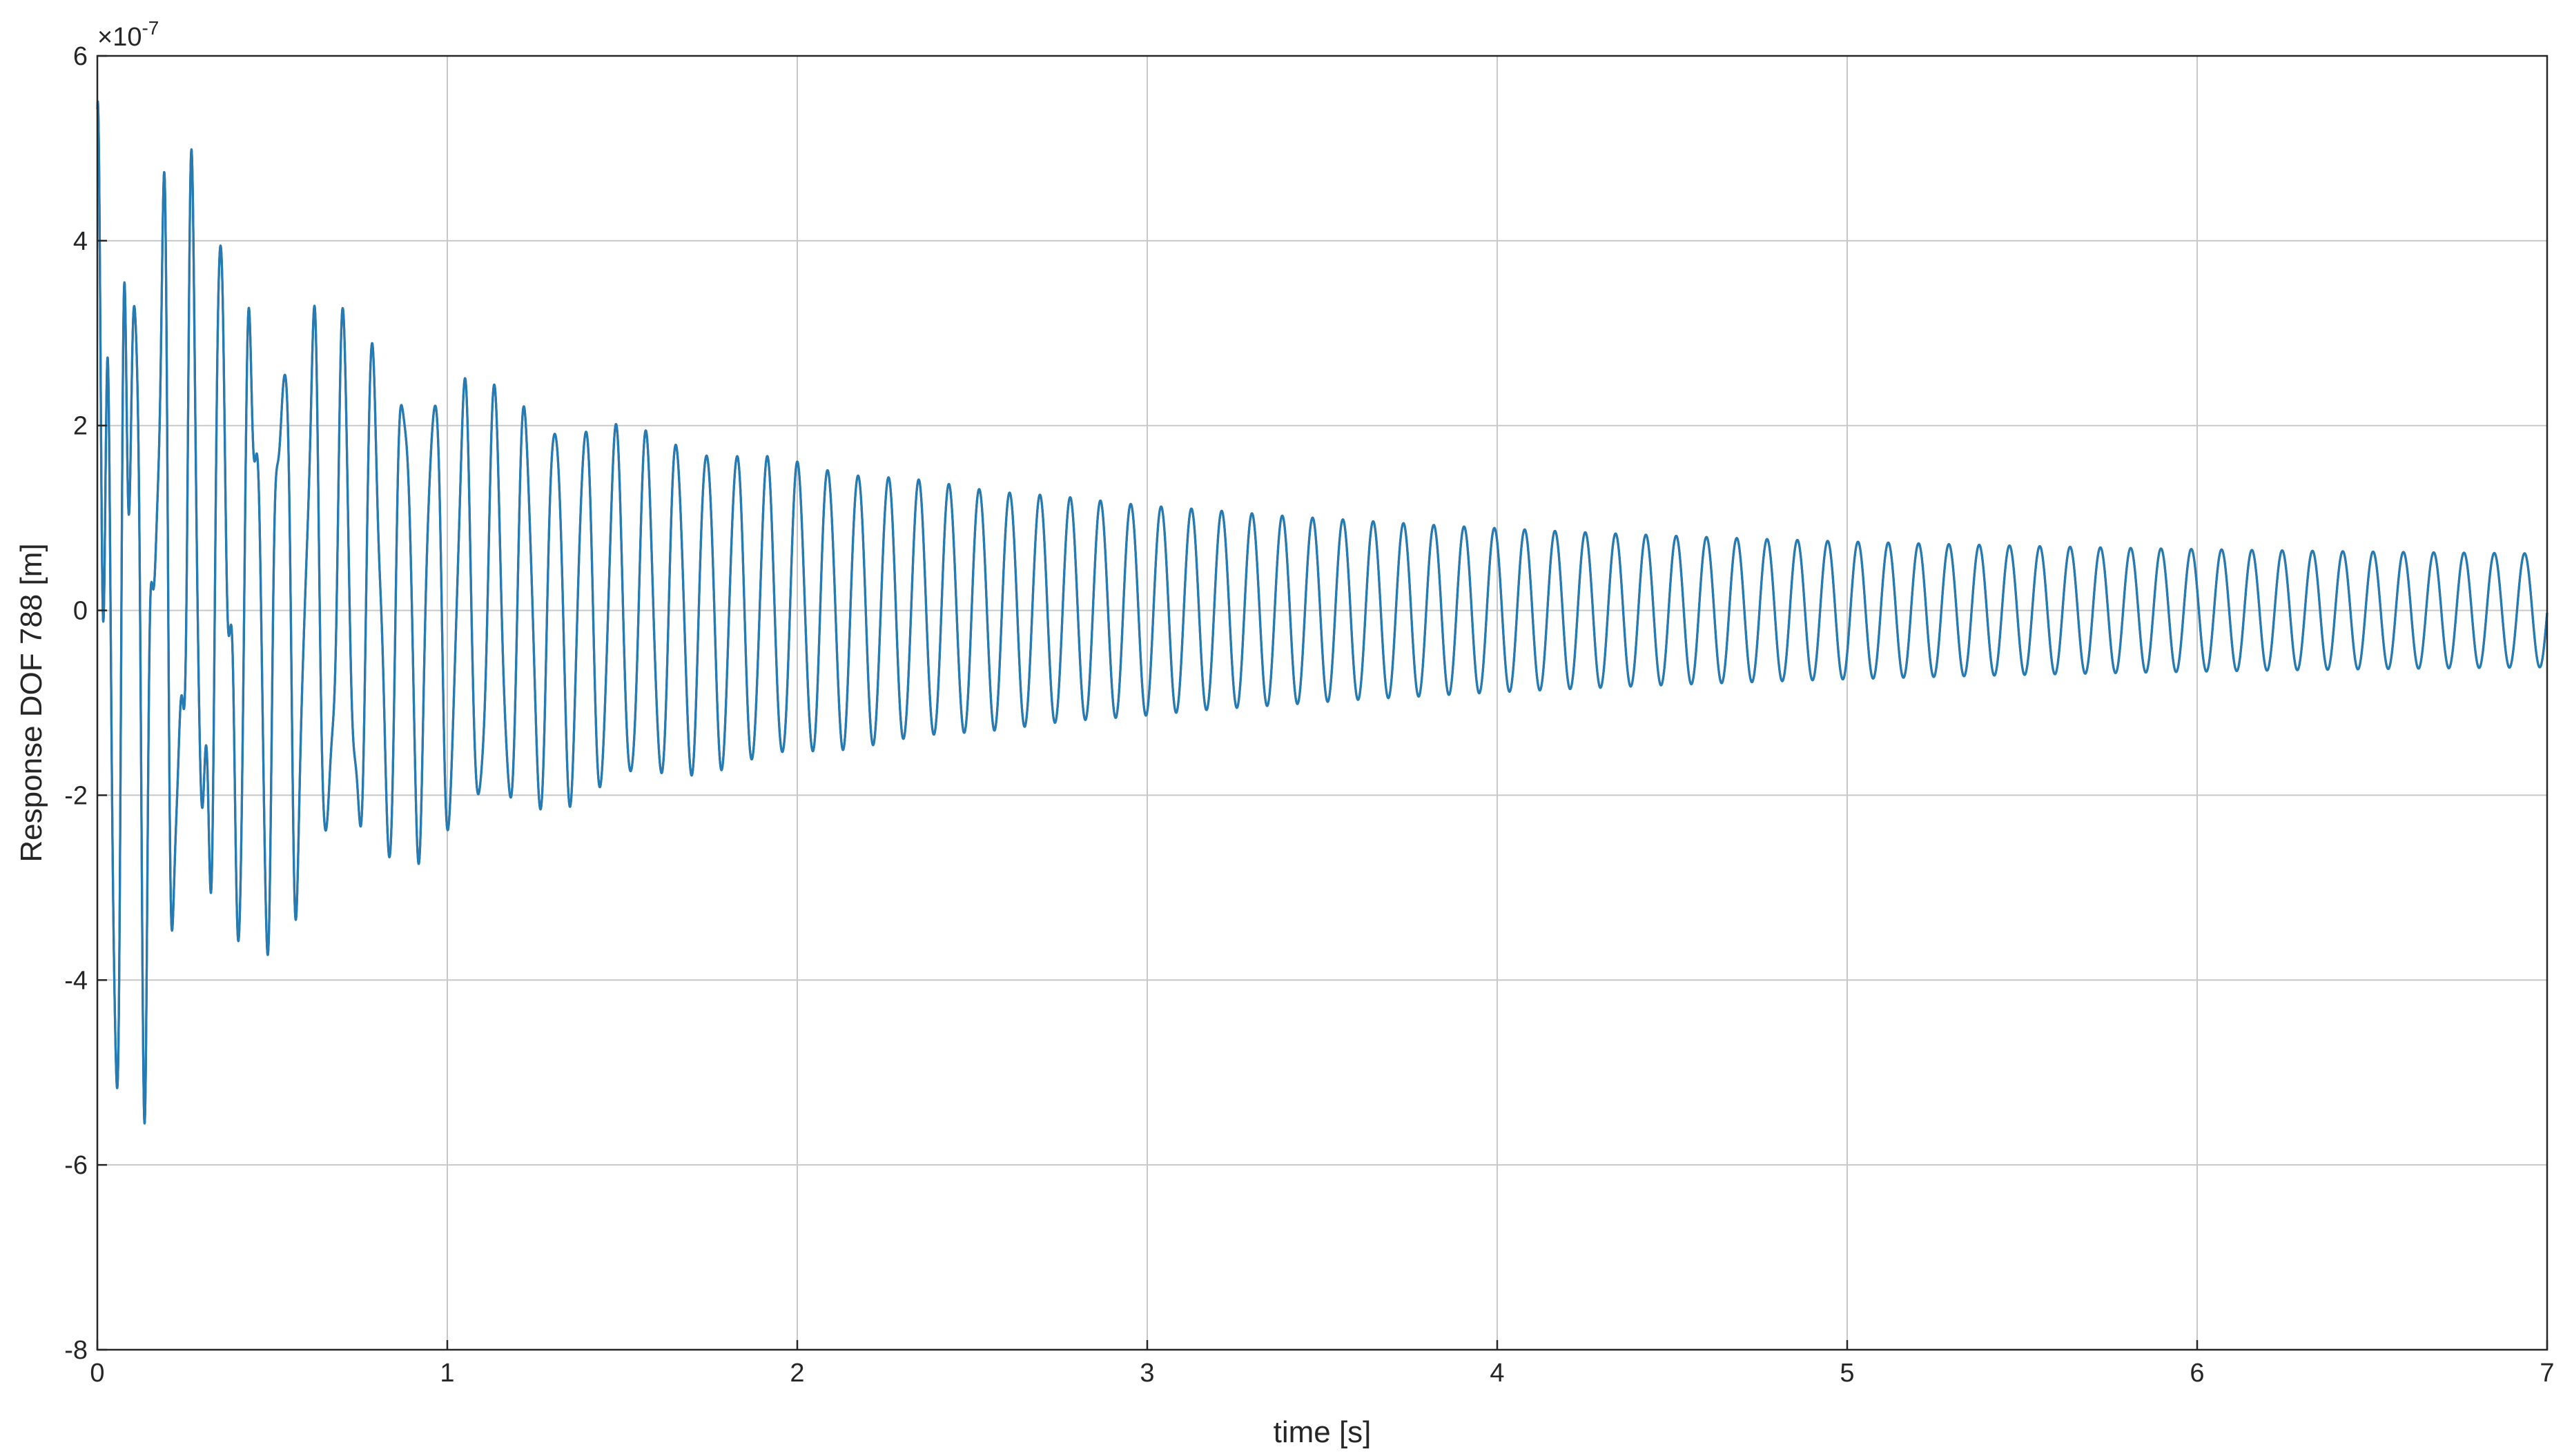 This screenshot has width=2563, height=1456. I want to click on y-axis-ticks: -8 -6 -4 -2 0 2 4 6, so click(85, 703).